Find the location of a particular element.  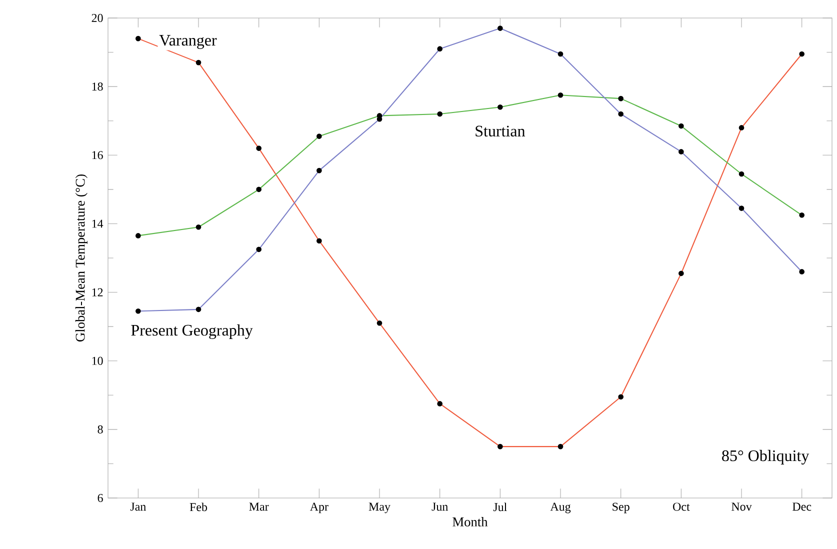

x-tick-label: Nov is located at coordinates (742, 506).